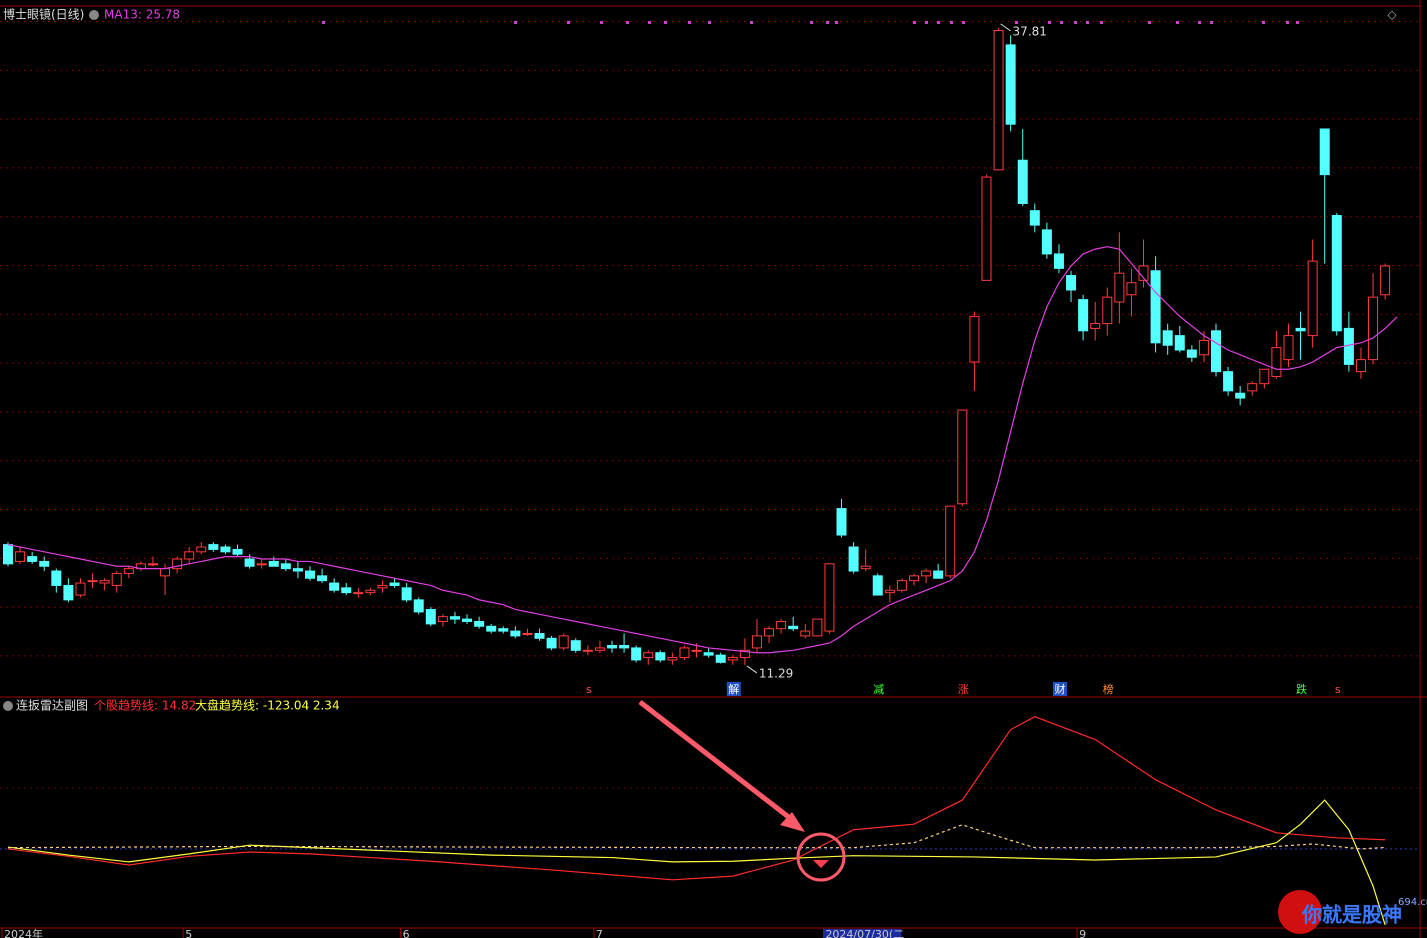  What do you see at coordinates (792, 822) in the screenshot?
I see `pointer-arrow-head` at bounding box center [792, 822].